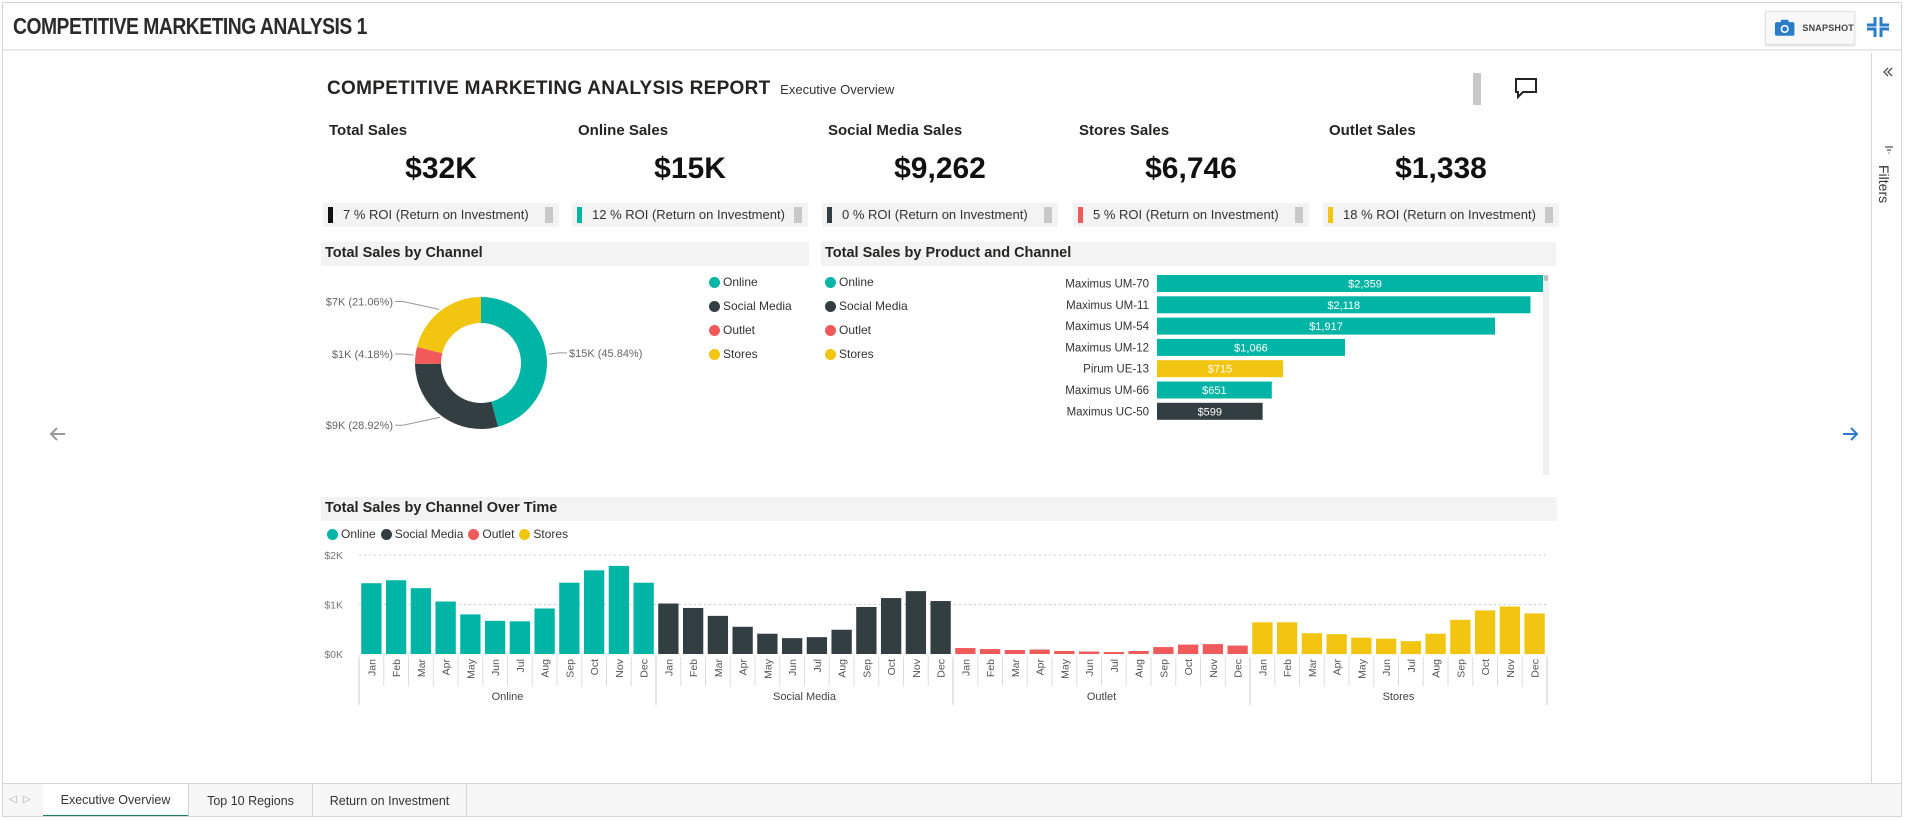 This screenshot has height=820, width=1908. I want to click on legend-label: Outlet, so click(855, 330).